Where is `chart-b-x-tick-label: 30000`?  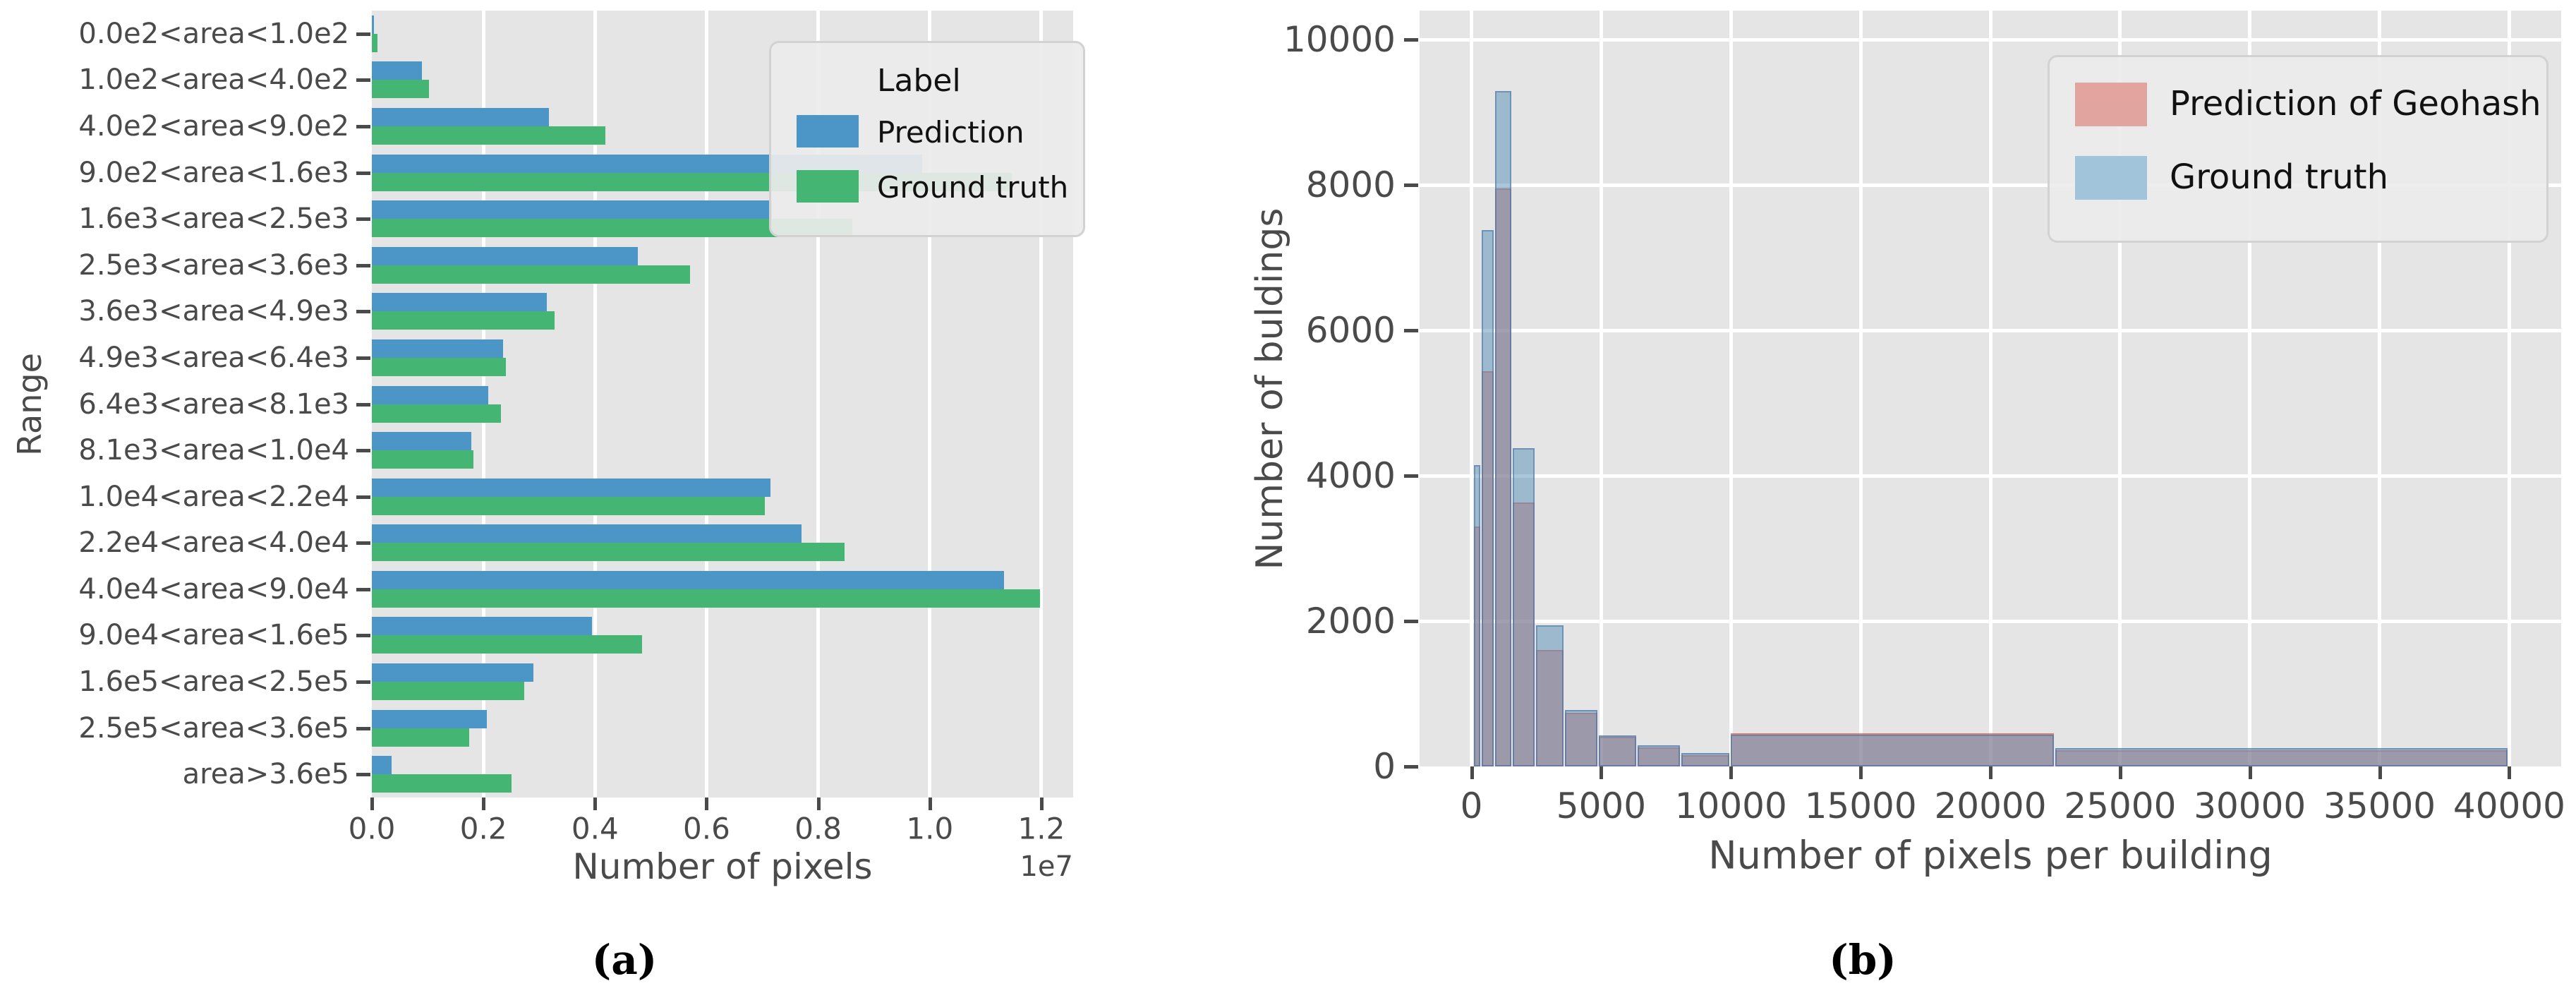
chart-b-x-tick-label: 30000 is located at coordinates (2250, 806).